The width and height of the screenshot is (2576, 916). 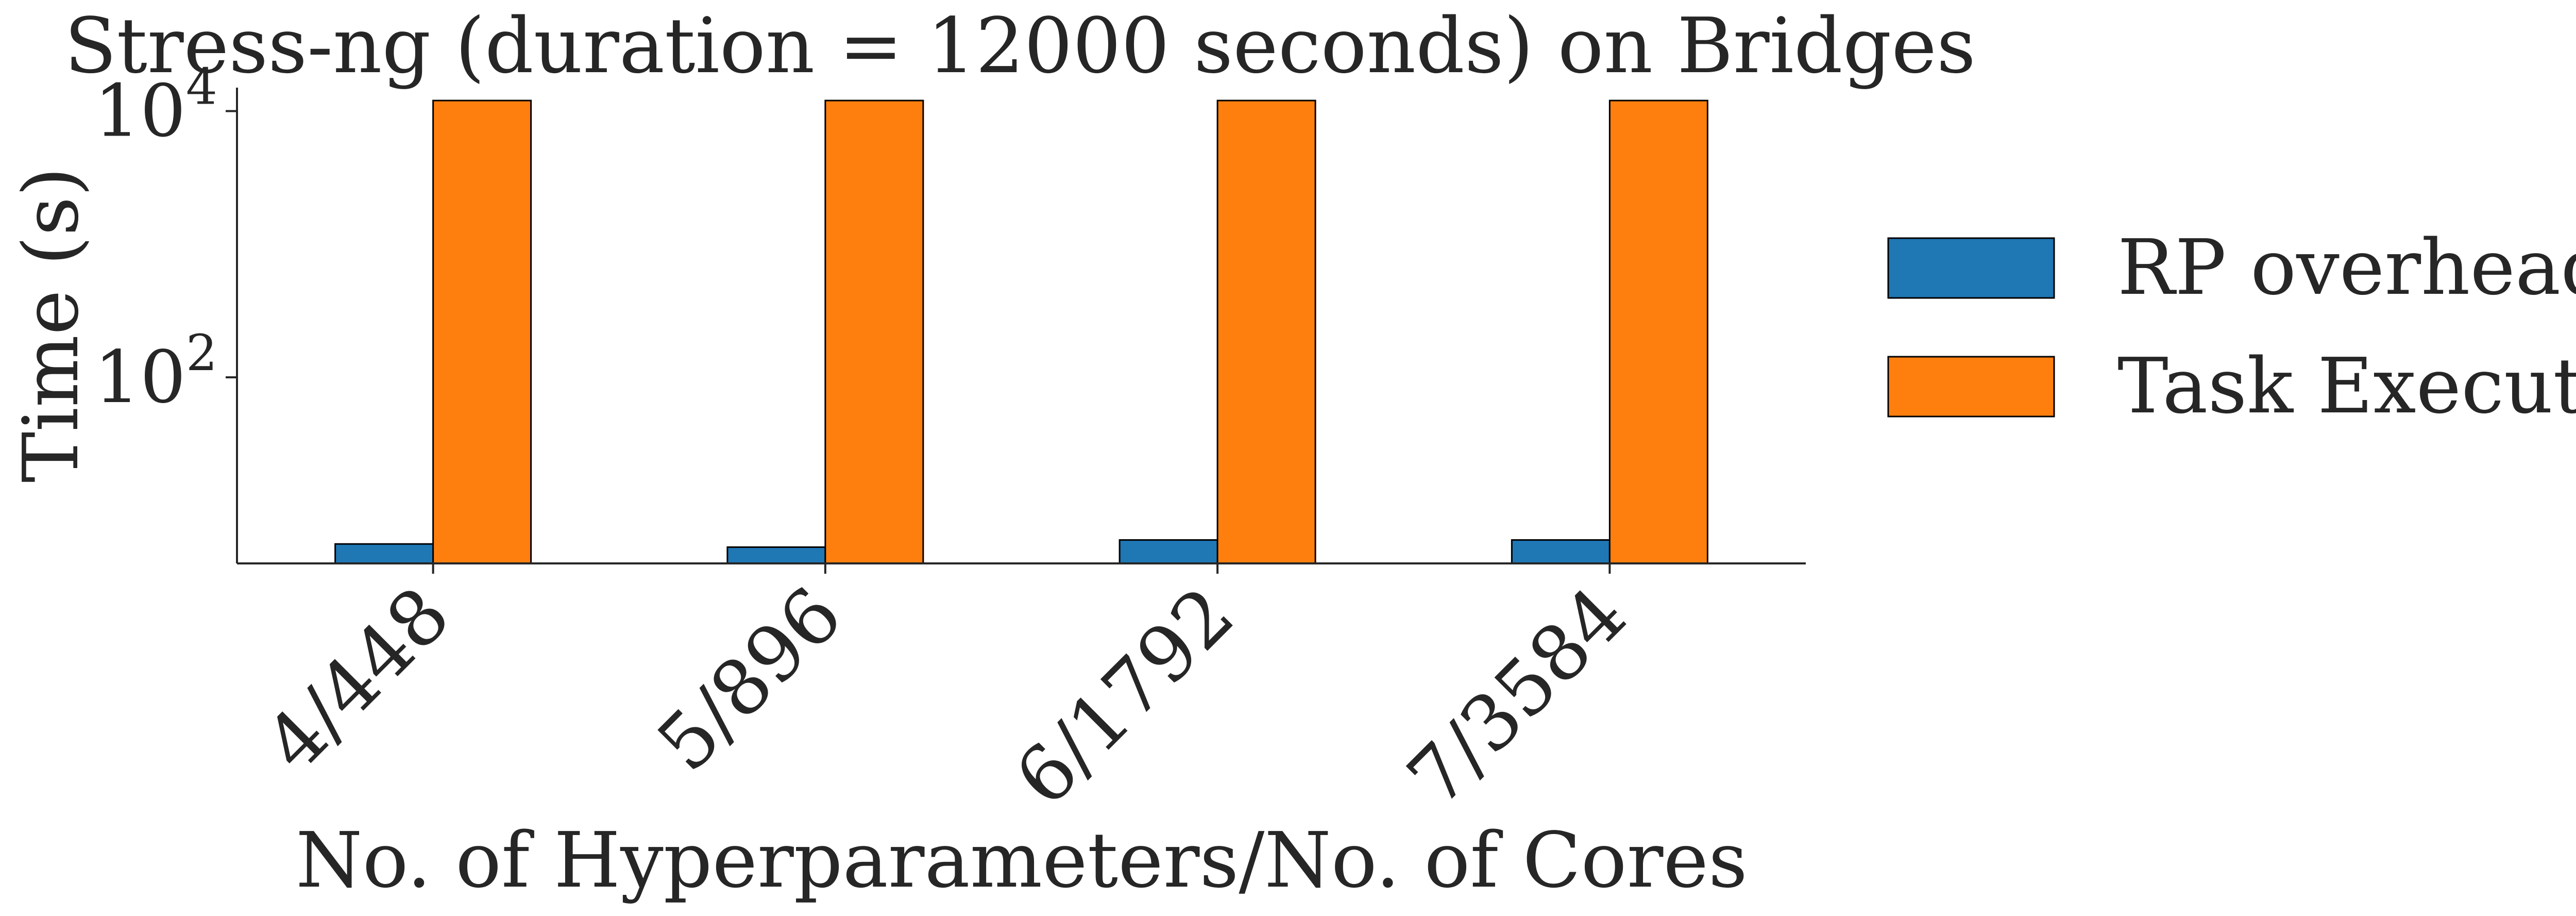 What do you see at coordinates (2231, 326) in the screenshot?
I see `legend: RP overhead Task Execution` at bounding box center [2231, 326].